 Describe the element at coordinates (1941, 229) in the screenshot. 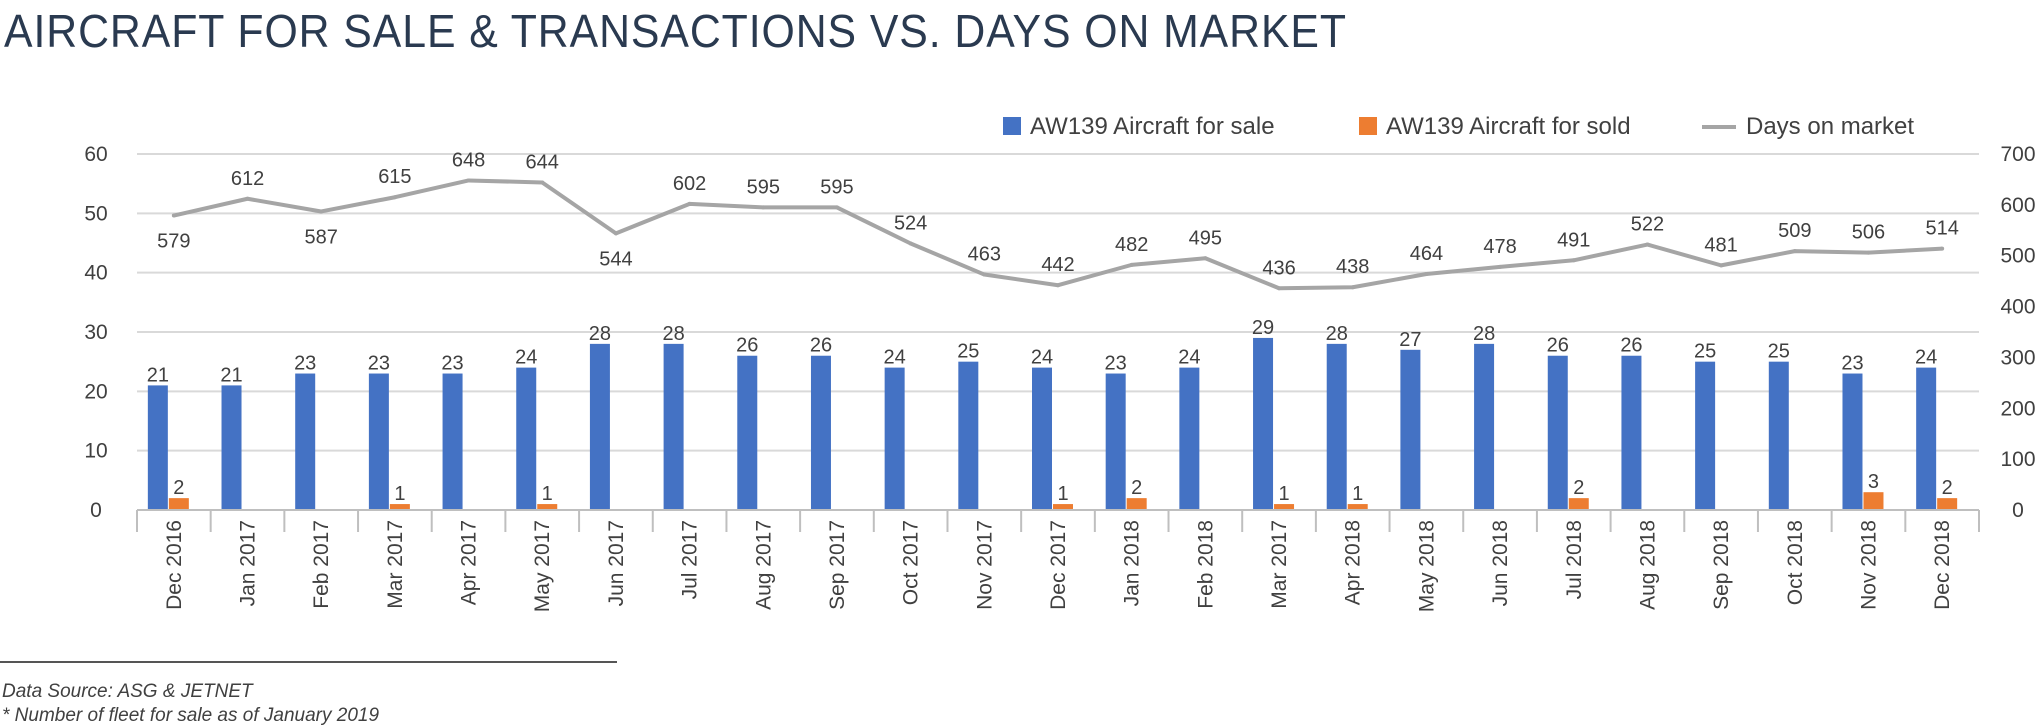

I see `days-on-market-label: 514` at that location.